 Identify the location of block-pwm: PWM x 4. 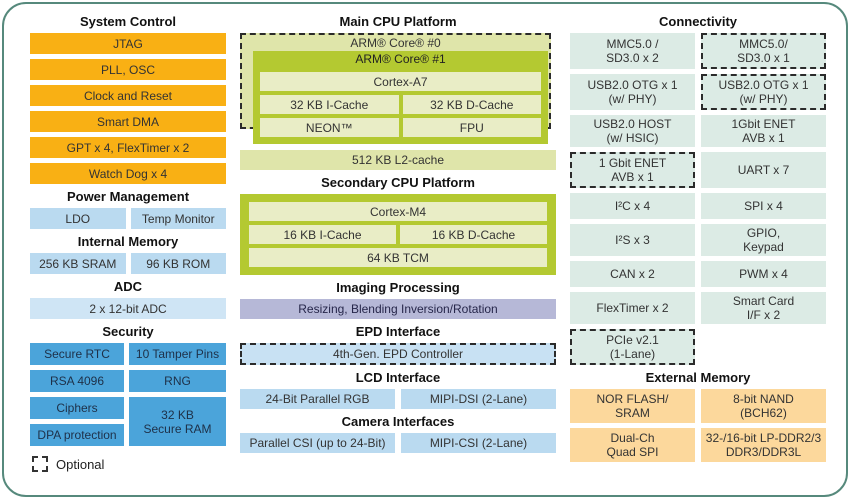
(763, 274).